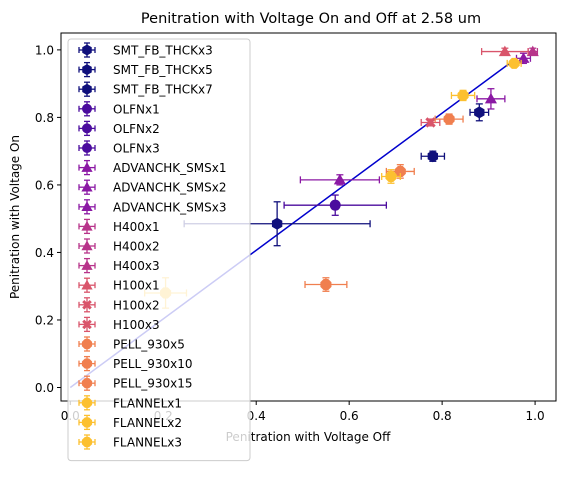 This screenshot has width=567, height=494. I want to click on legend-entry: H400x2, so click(119, 246).